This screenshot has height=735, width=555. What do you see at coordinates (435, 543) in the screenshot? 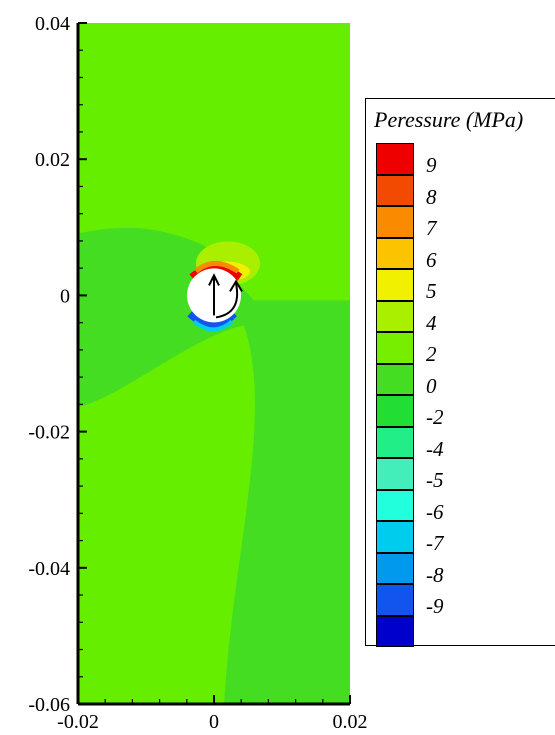
I see `legend-label: -7` at bounding box center [435, 543].